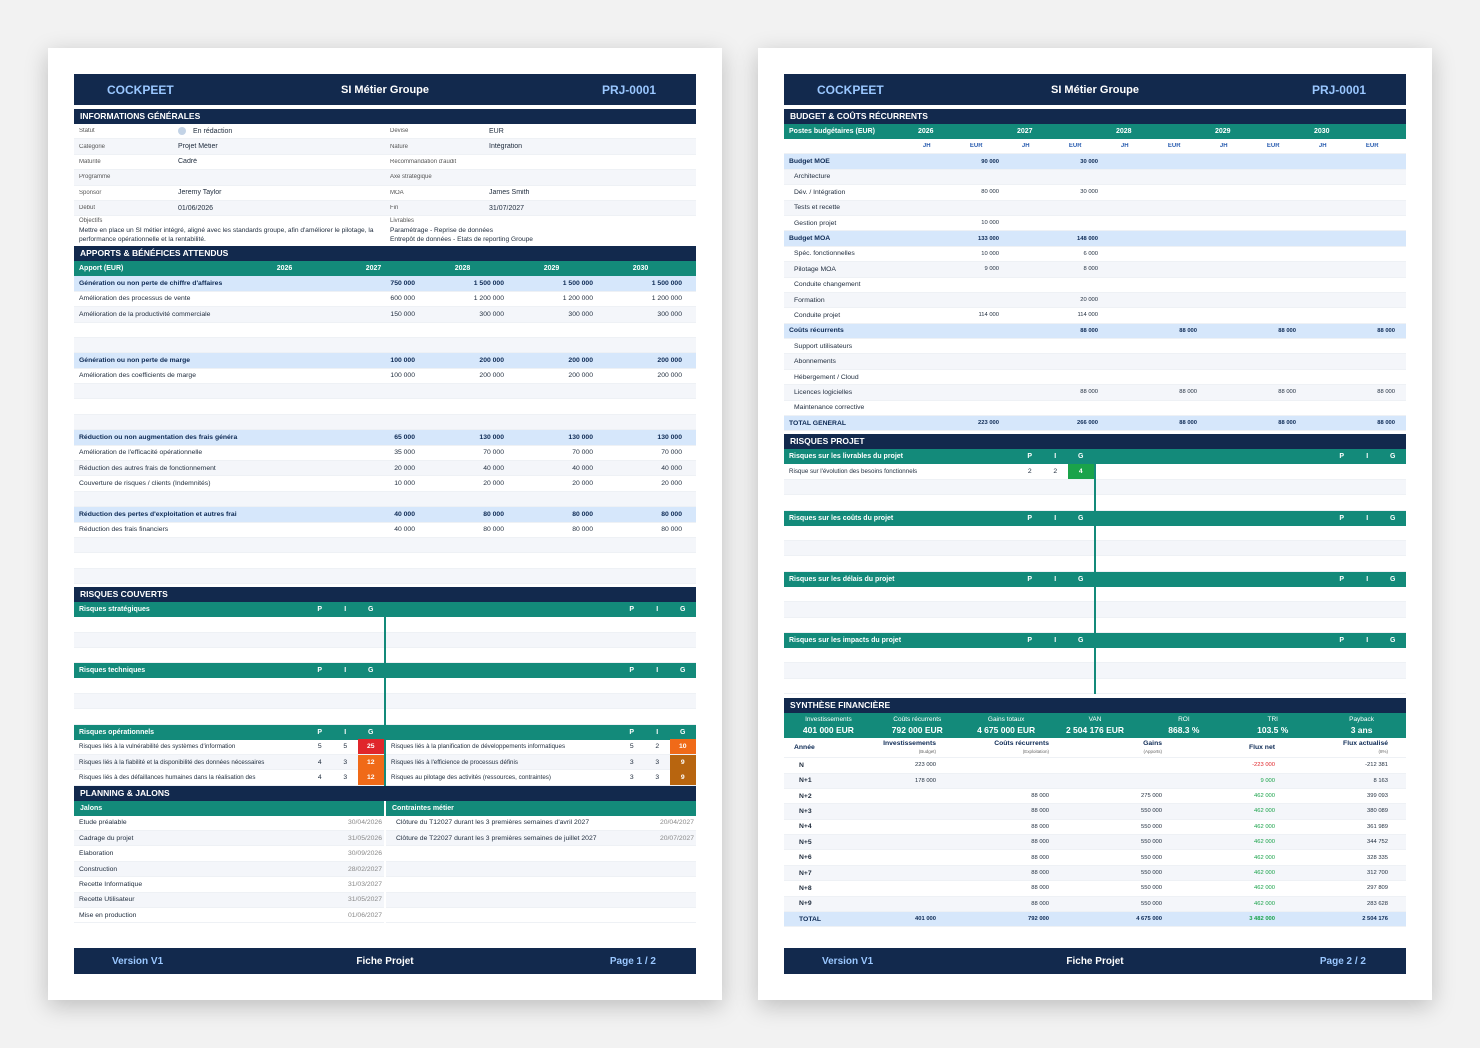 This screenshot has width=1480, height=1048. Describe the element at coordinates (281, 146) in the screenshot. I see `info-value: Projet Métier` at that location.